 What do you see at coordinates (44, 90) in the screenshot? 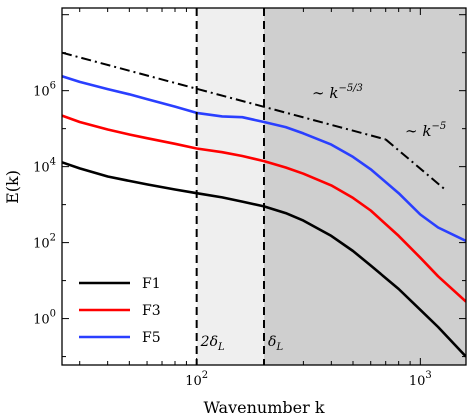
I see `y-tick-label: 10⁶` at bounding box center [44, 90].